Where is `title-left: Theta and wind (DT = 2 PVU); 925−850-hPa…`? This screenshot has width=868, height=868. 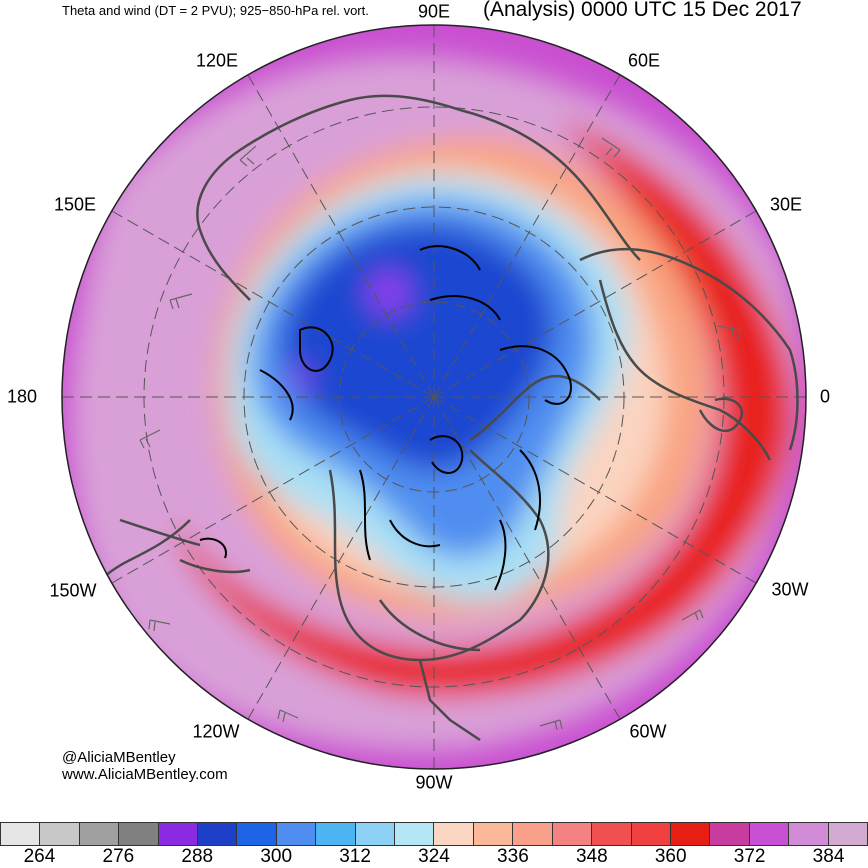 title-left: Theta and wind (DT = 2 PVU); 925−850-hPa… is located at coordinates (215, 10).